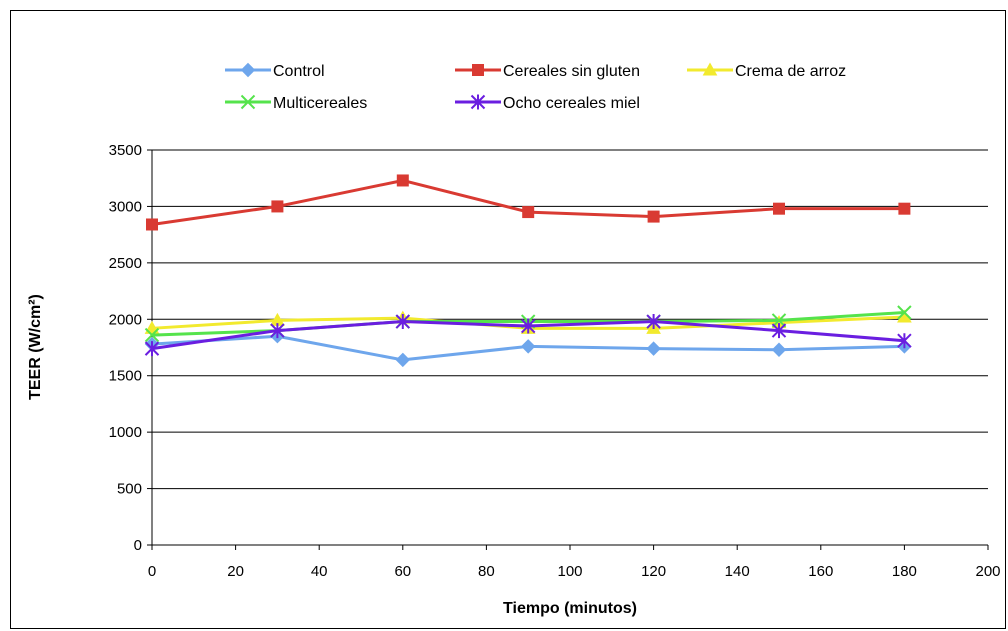  Describe the element at coordinates (299, 71) in the screenshot. I see `legend-label: Control` at that location.